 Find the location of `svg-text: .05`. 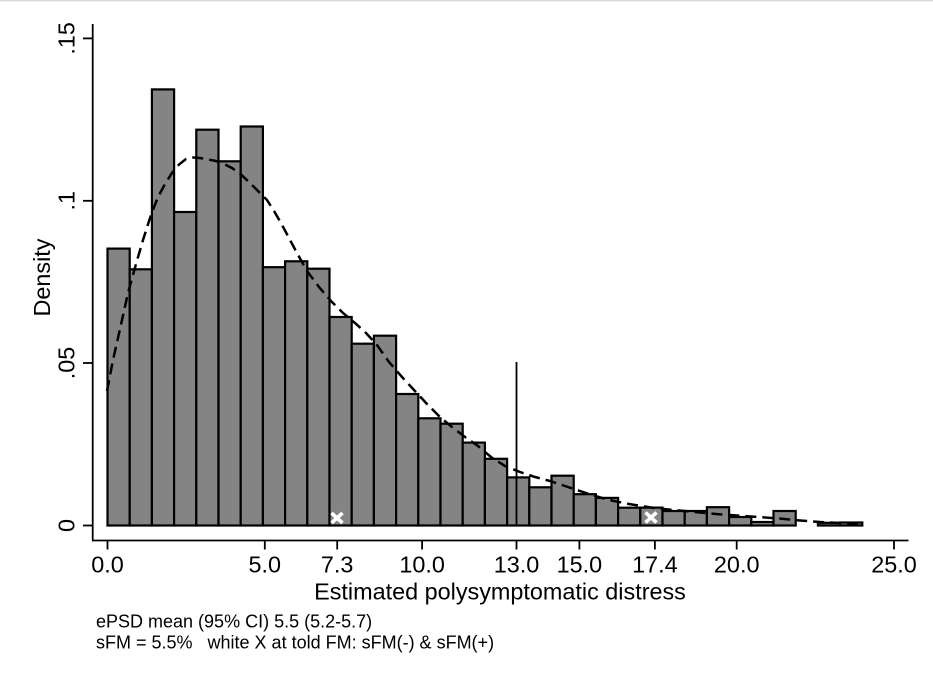

svg-text: .05 is located at coordinates (67, 363).